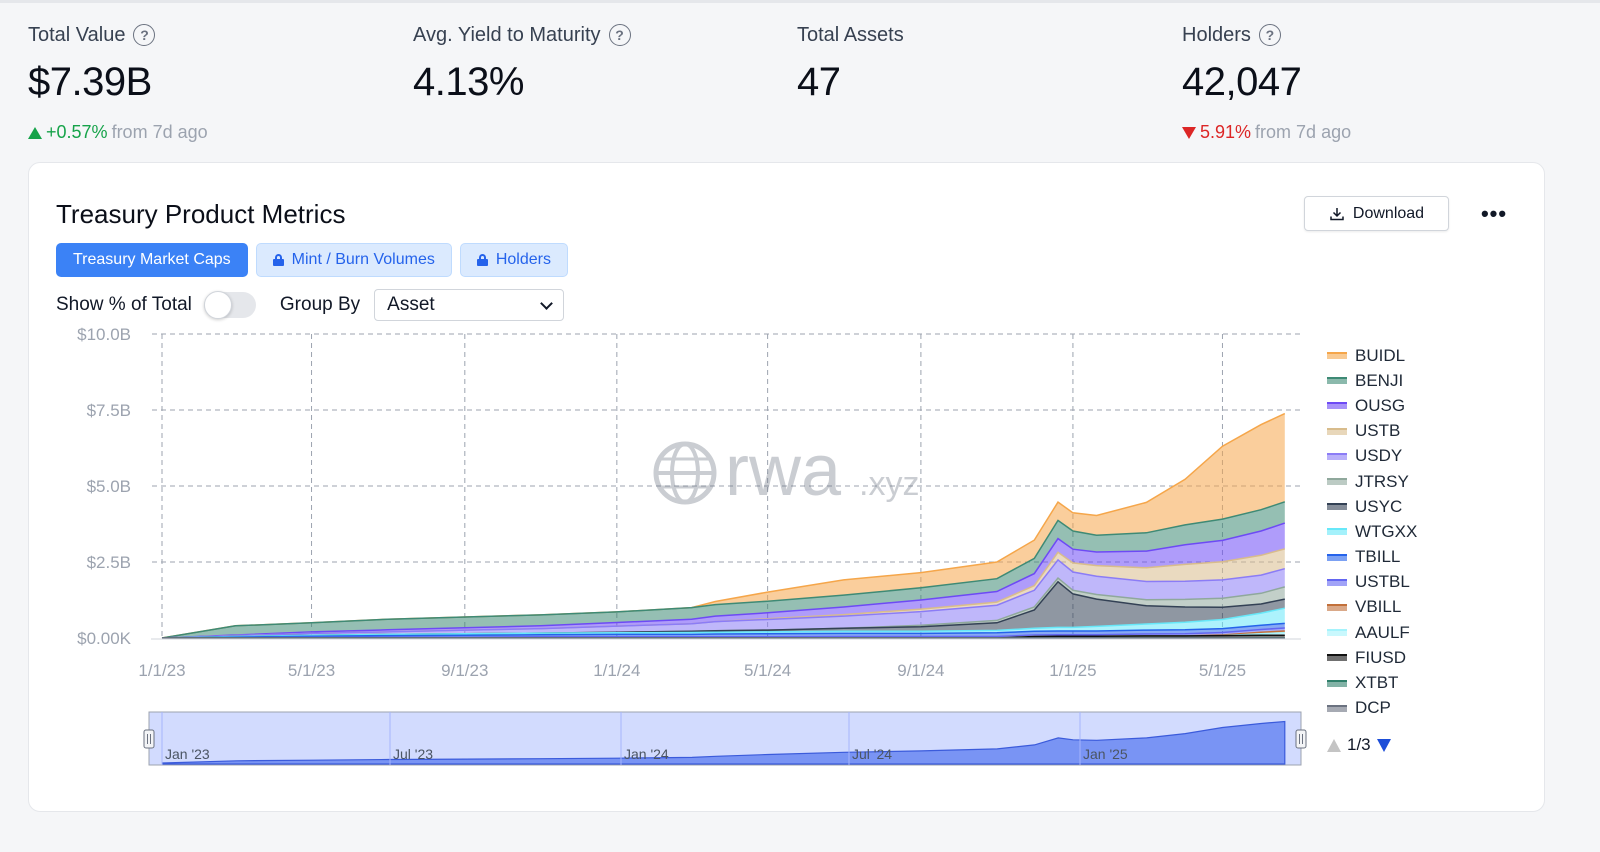 Image resolution: width=1600 pixels, height=852 pixels. What do you see at coordinates (1386, 531) in the screenshot?
I see `legend-label: WTGXX` at bounding box center [1386, 531].